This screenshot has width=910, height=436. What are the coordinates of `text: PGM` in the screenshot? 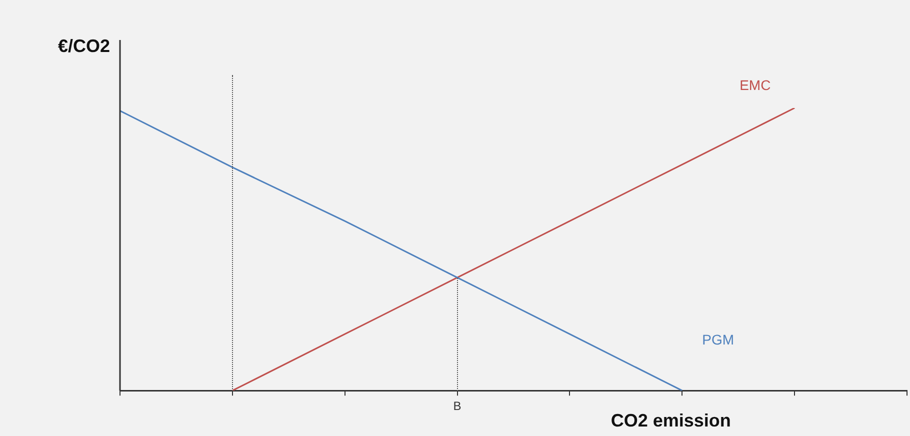 It's located at (718, 339).